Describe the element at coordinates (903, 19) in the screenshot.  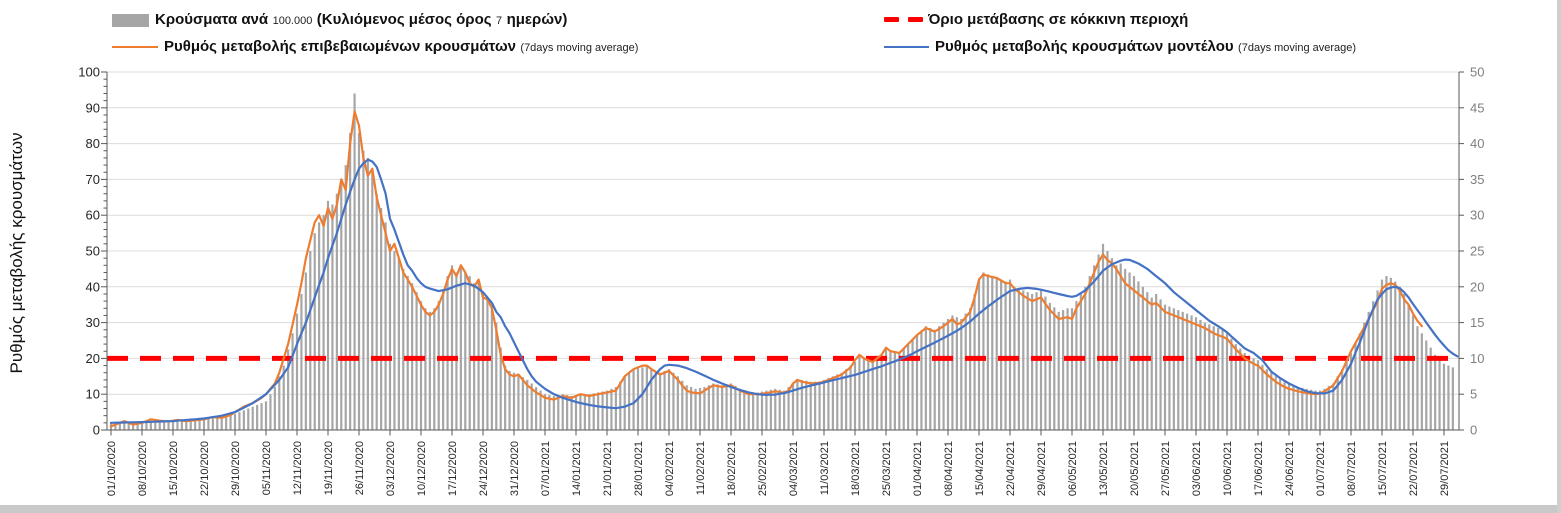
I see `red-dash-swatch` at that location.